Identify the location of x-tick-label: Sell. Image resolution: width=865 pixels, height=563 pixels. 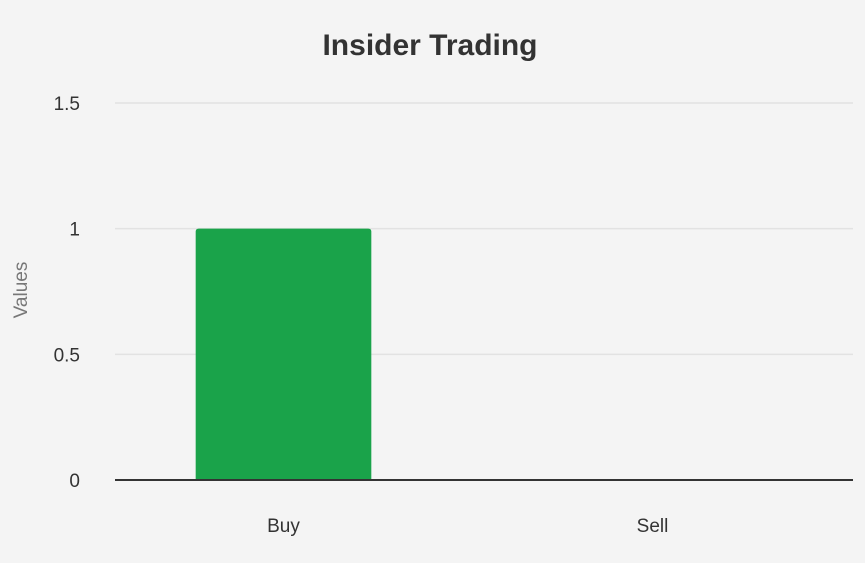
(653, 526).